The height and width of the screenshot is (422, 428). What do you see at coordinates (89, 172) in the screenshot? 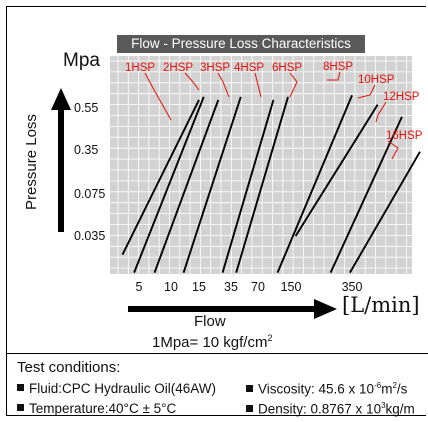
I see `y-tick-labels: 0.035 0.075 0.35 0.55` at bounding box center [89, 172].